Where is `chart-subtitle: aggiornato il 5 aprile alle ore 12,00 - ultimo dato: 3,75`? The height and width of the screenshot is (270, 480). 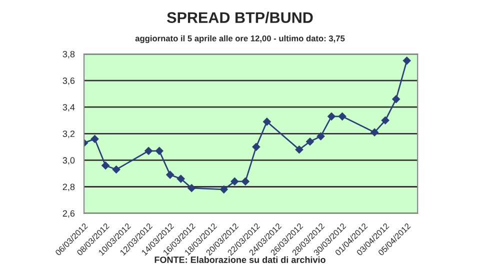
chart-subtitle: aggiornato il 5 aprile alle ore 12,00 - ultimo dato: 3,75 is located at coordinates (240, 39).